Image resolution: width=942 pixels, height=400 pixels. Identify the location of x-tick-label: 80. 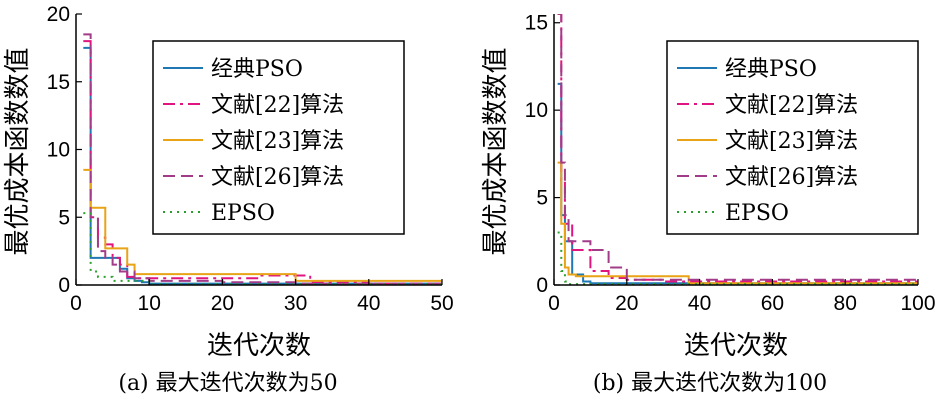
(845, 303).